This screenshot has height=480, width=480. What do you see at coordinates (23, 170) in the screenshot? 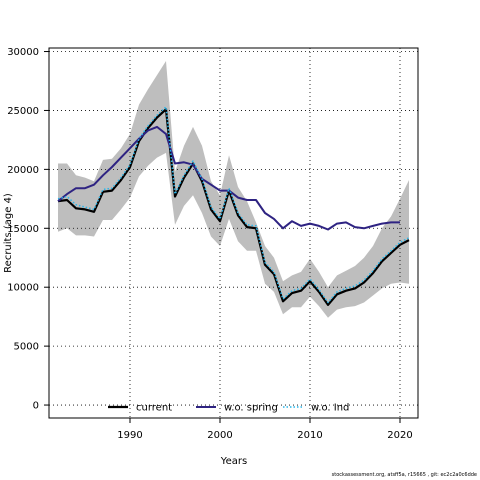
I see `y-tick-label: 20000` at bounding box center [23, 170].